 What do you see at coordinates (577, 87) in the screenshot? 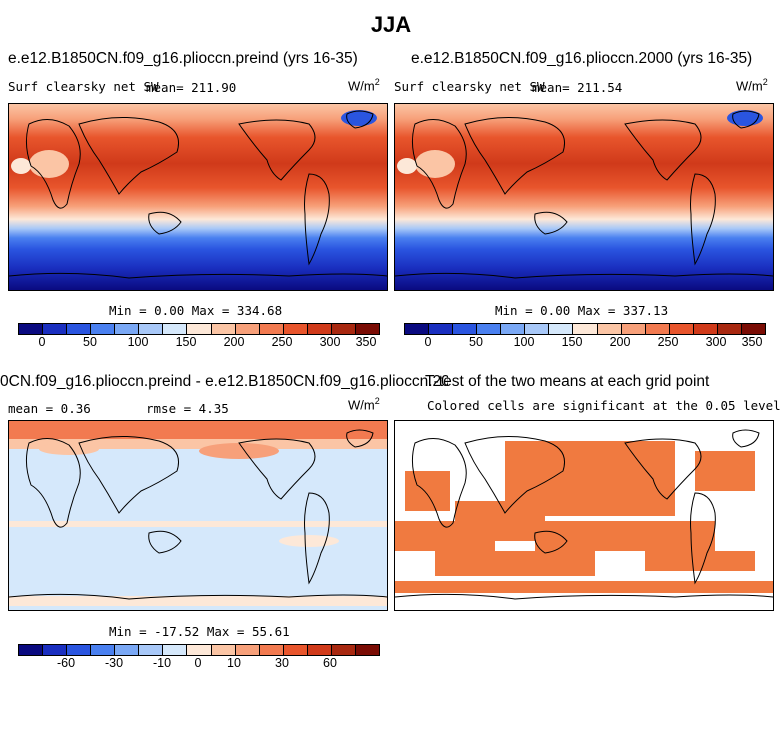
I see `mean-label: mean= 211.54` at bounding box center [577, 87].